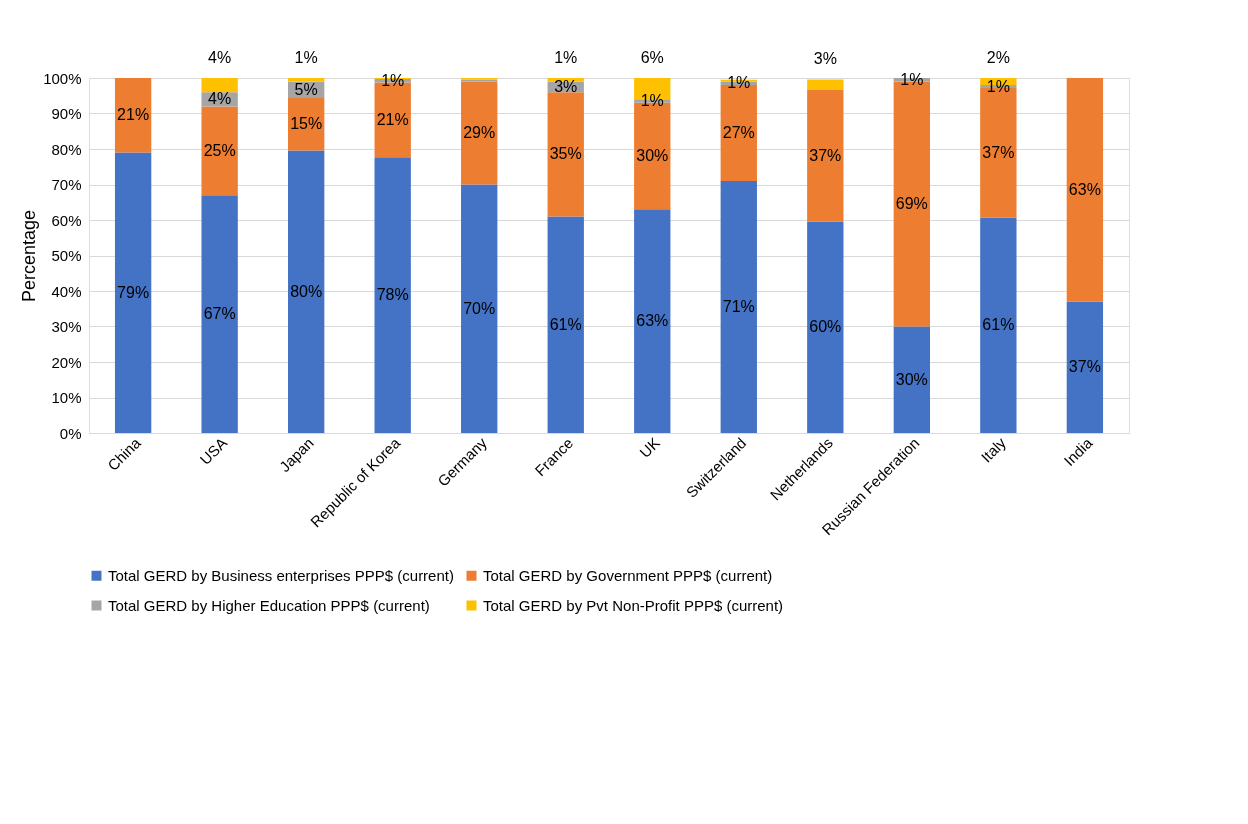 This screenshot has width=1248, height=824. Describe the element at coordinates (652, 57) in the screenshot. I see `data-label: 6%` at that location.